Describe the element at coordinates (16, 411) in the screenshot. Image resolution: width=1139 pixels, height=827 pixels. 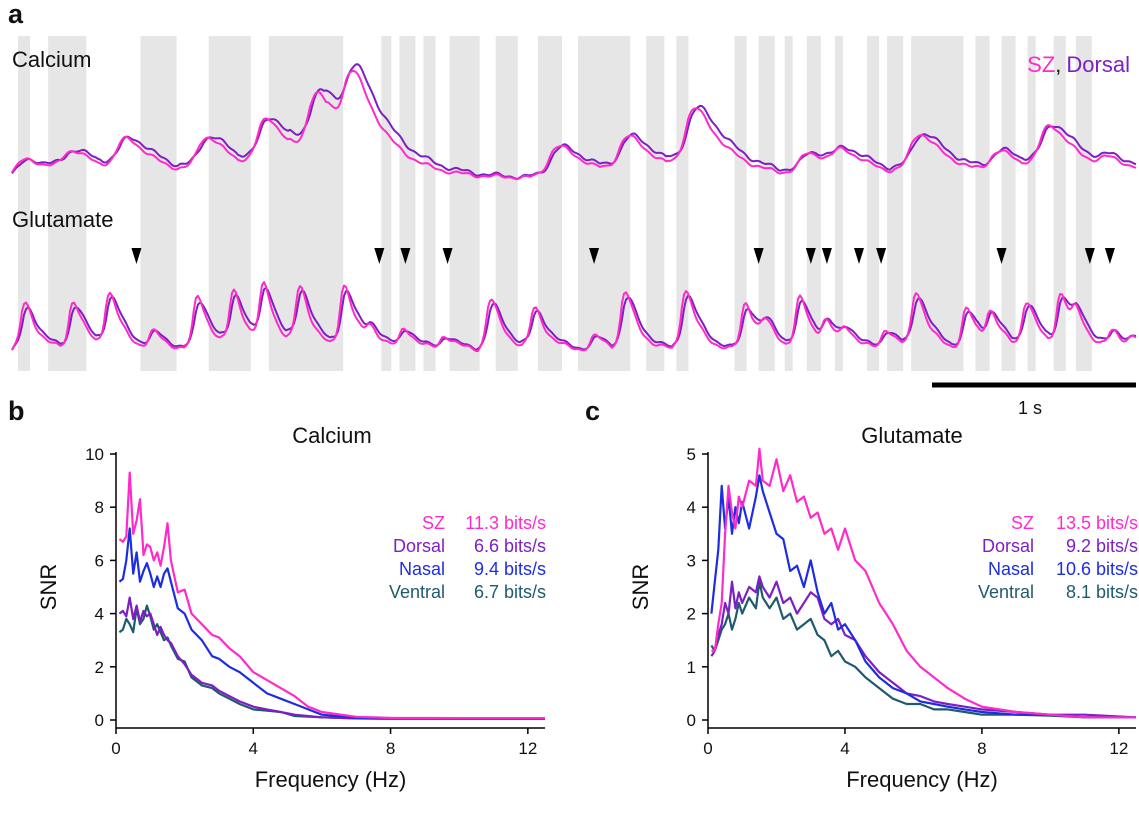
I see `panel-label-b: b` at that location.